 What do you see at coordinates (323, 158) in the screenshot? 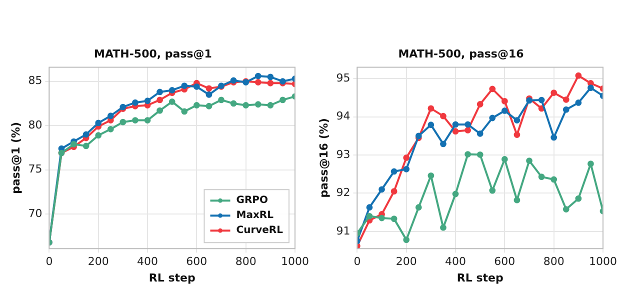
I see `y-axis-title: pass@16 (%)` at bounding box center [323, 158].